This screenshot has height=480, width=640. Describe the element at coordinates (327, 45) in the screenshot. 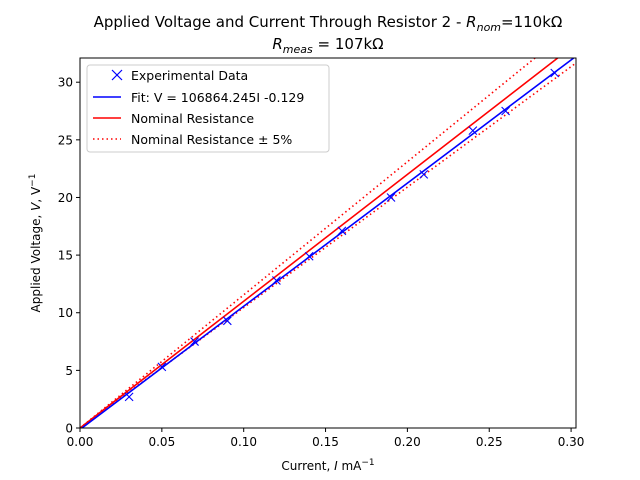

I see `chart-title-line2: Rmeas = 107kΩ` at that location.